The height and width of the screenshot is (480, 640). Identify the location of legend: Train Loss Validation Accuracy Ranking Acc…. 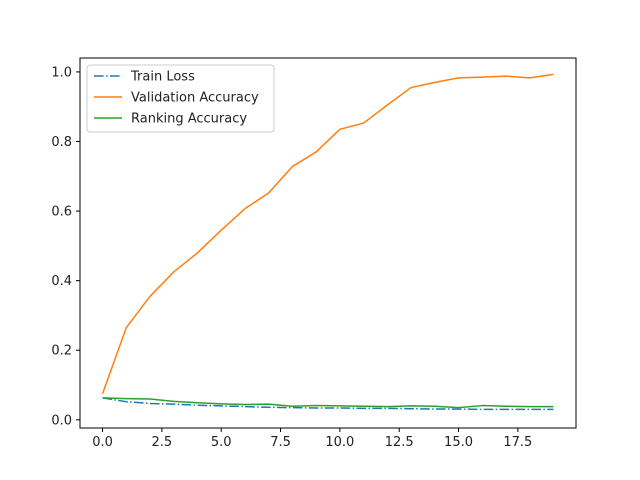
(180, 98).